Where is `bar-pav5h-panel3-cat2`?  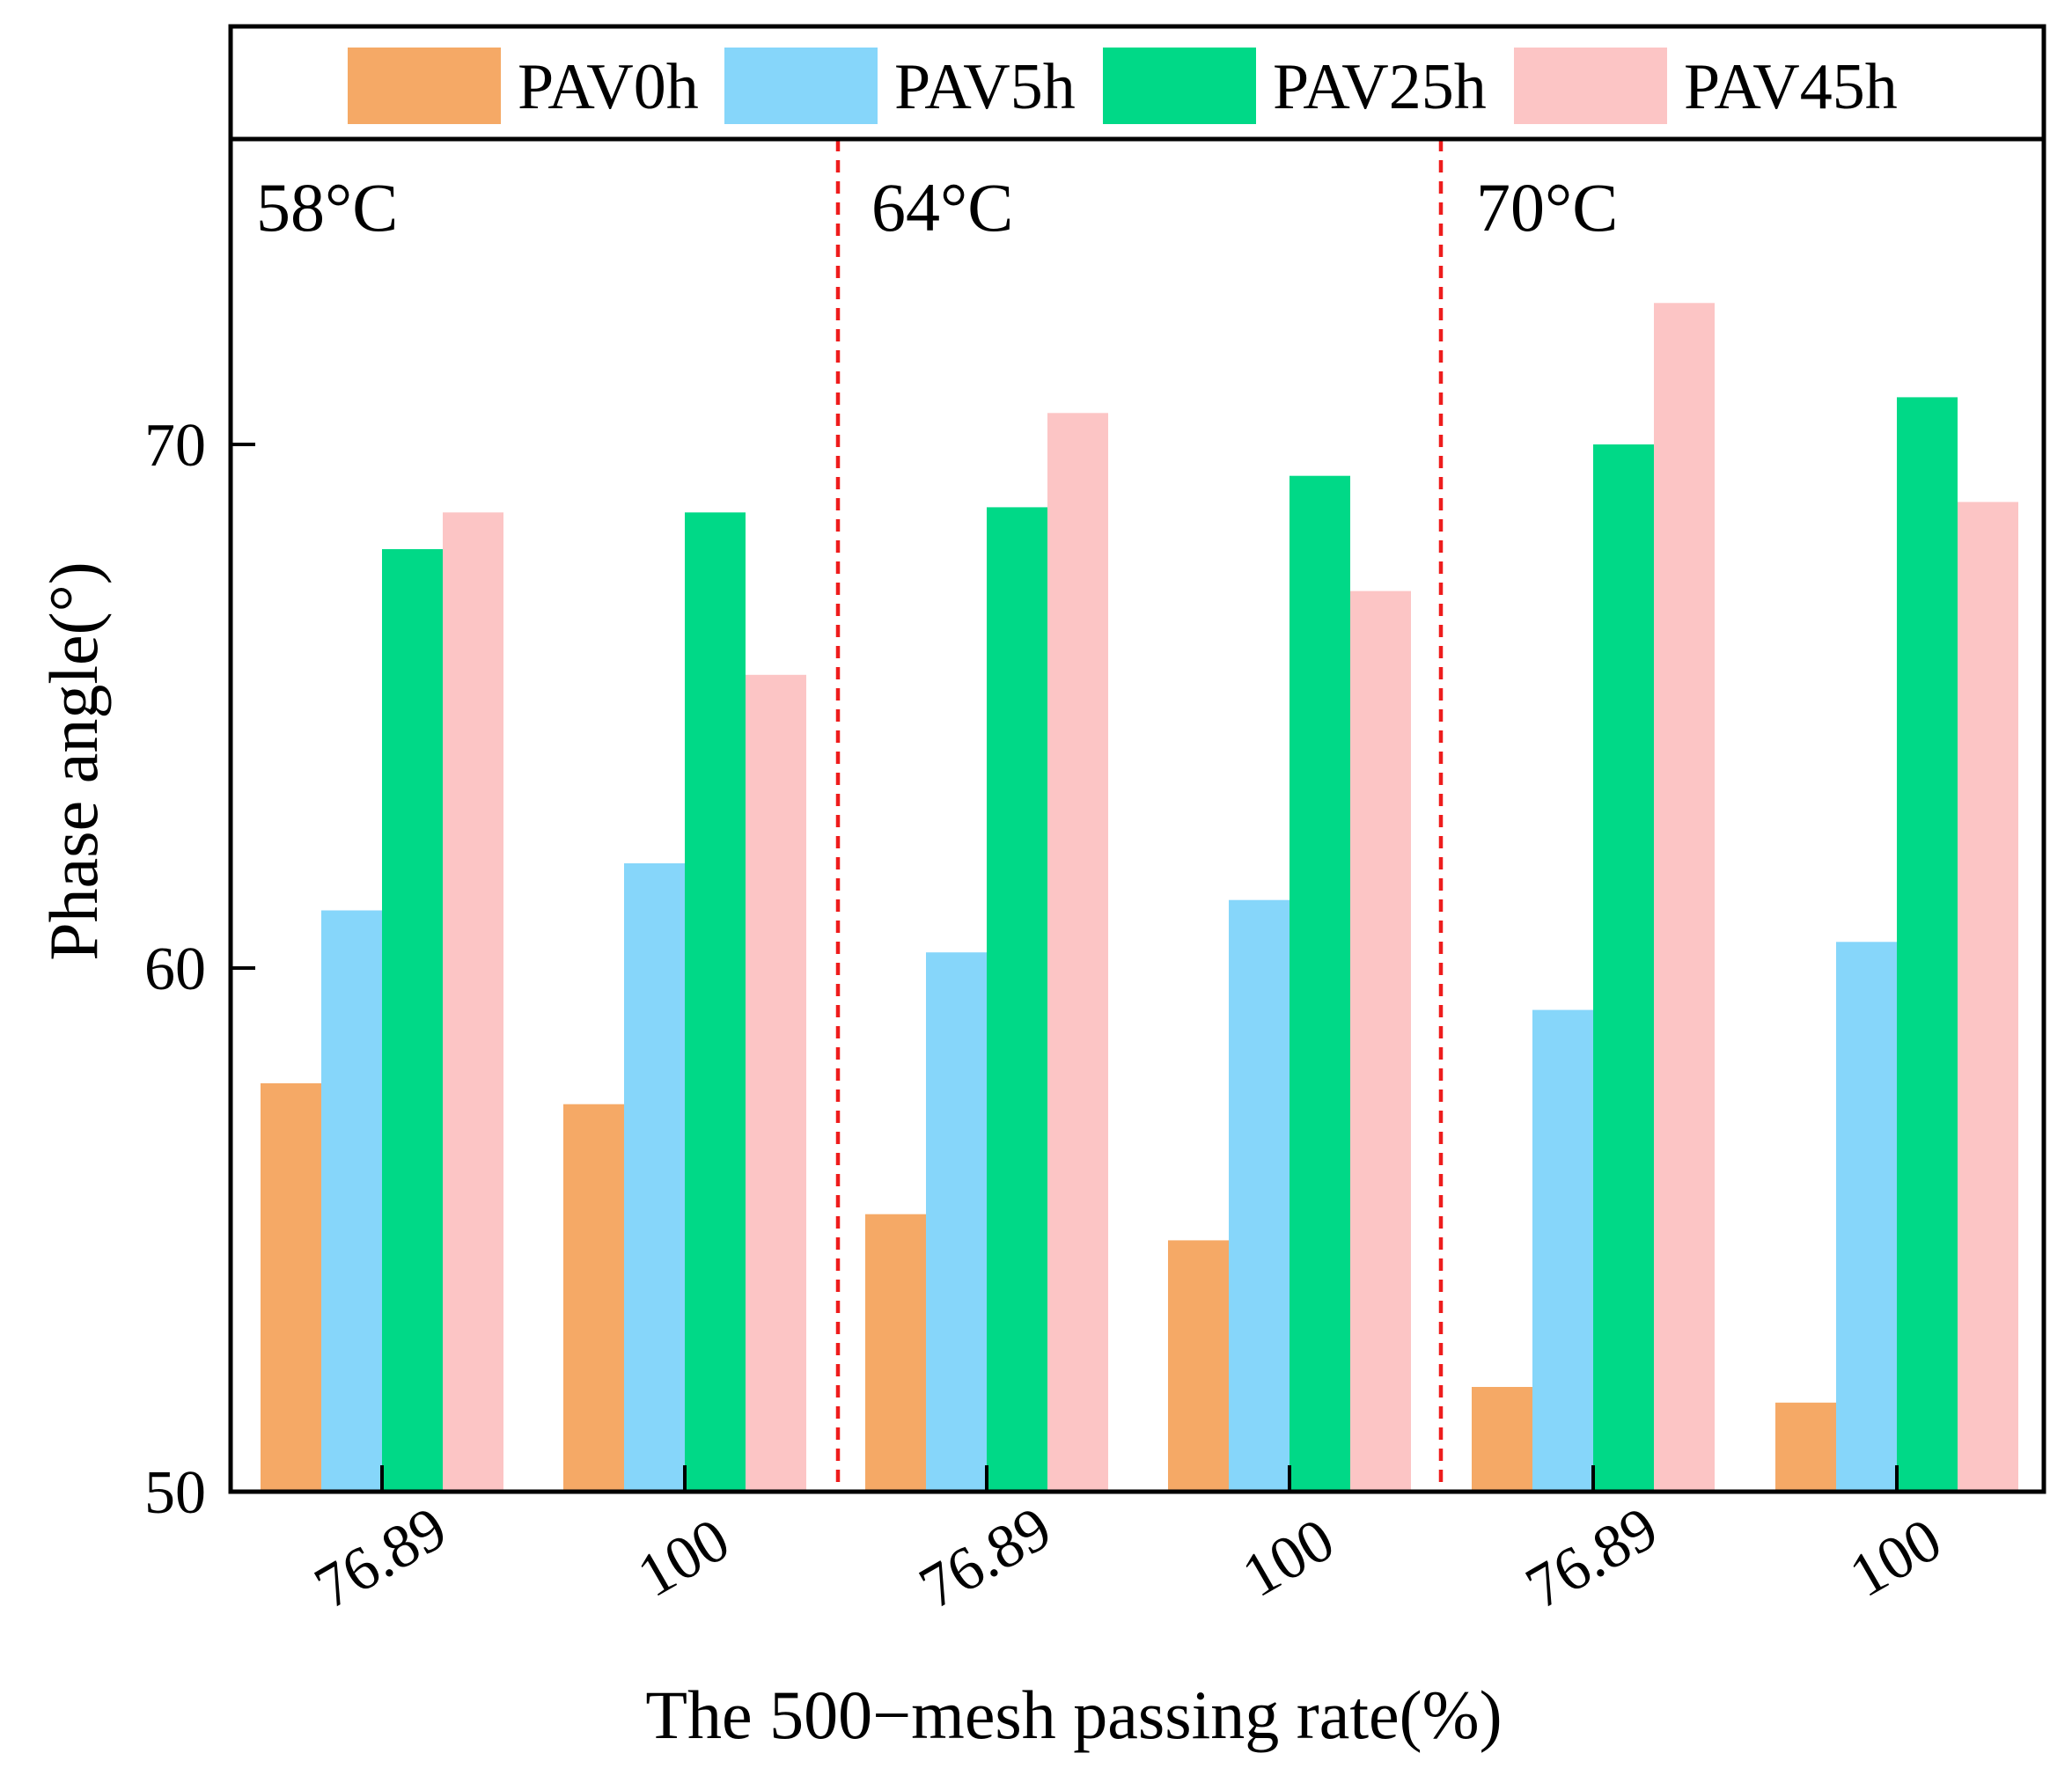 bar-pav5h-panel3-cat2 is located at coordinates (1866, 1217).